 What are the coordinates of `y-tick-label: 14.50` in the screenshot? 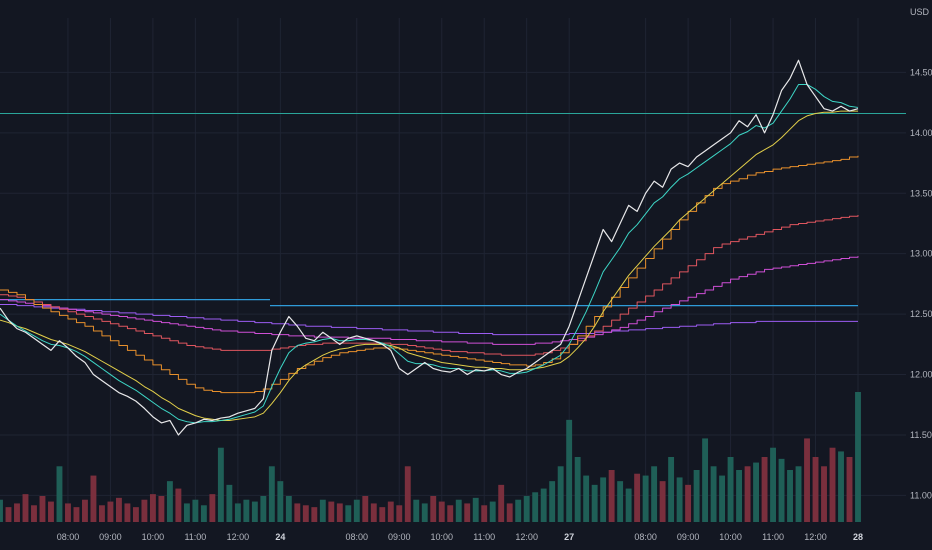 It's located at (921, 72).